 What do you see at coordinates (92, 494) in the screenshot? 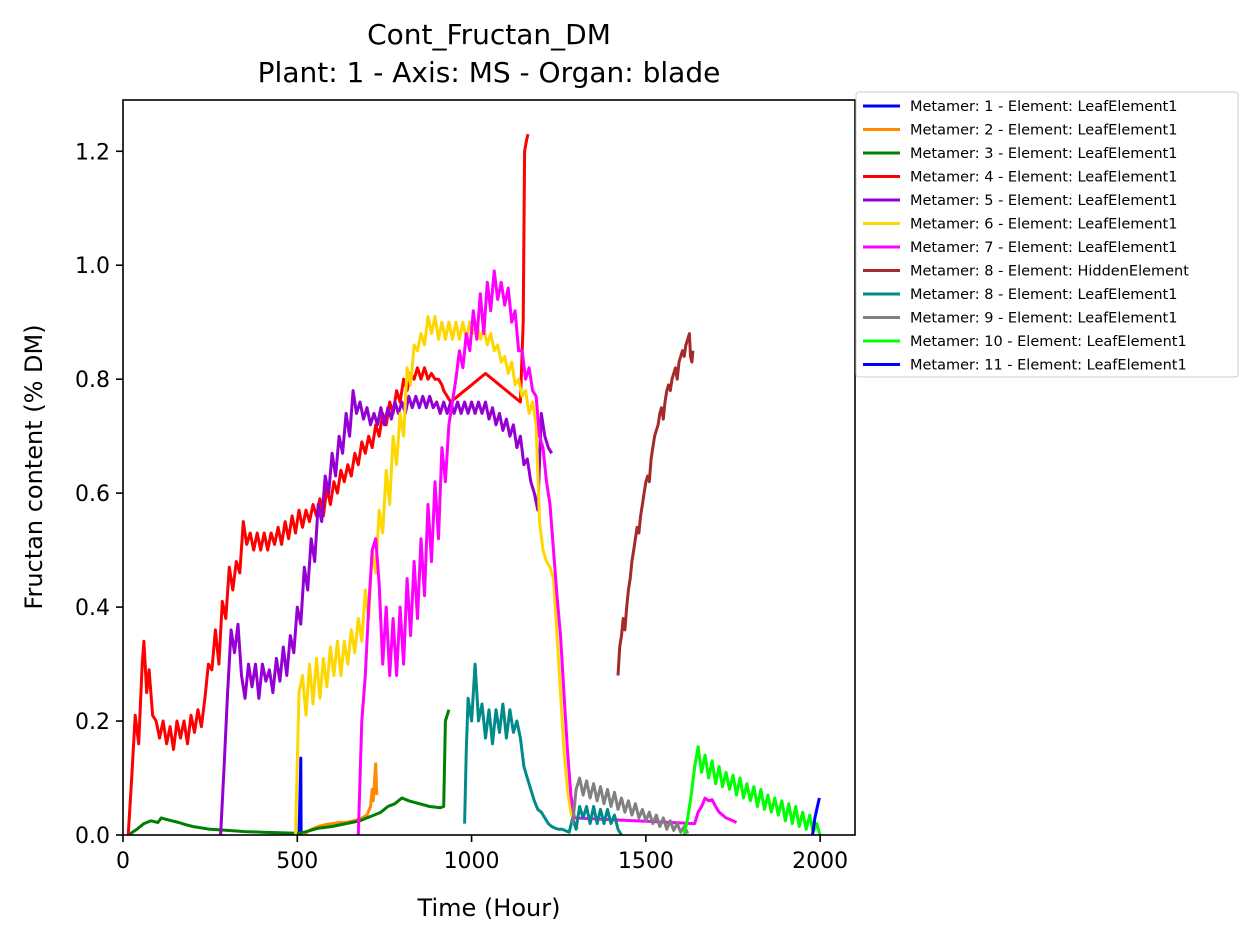
I see `y-tick-label: 0.6` at bounding box center [92, 494].